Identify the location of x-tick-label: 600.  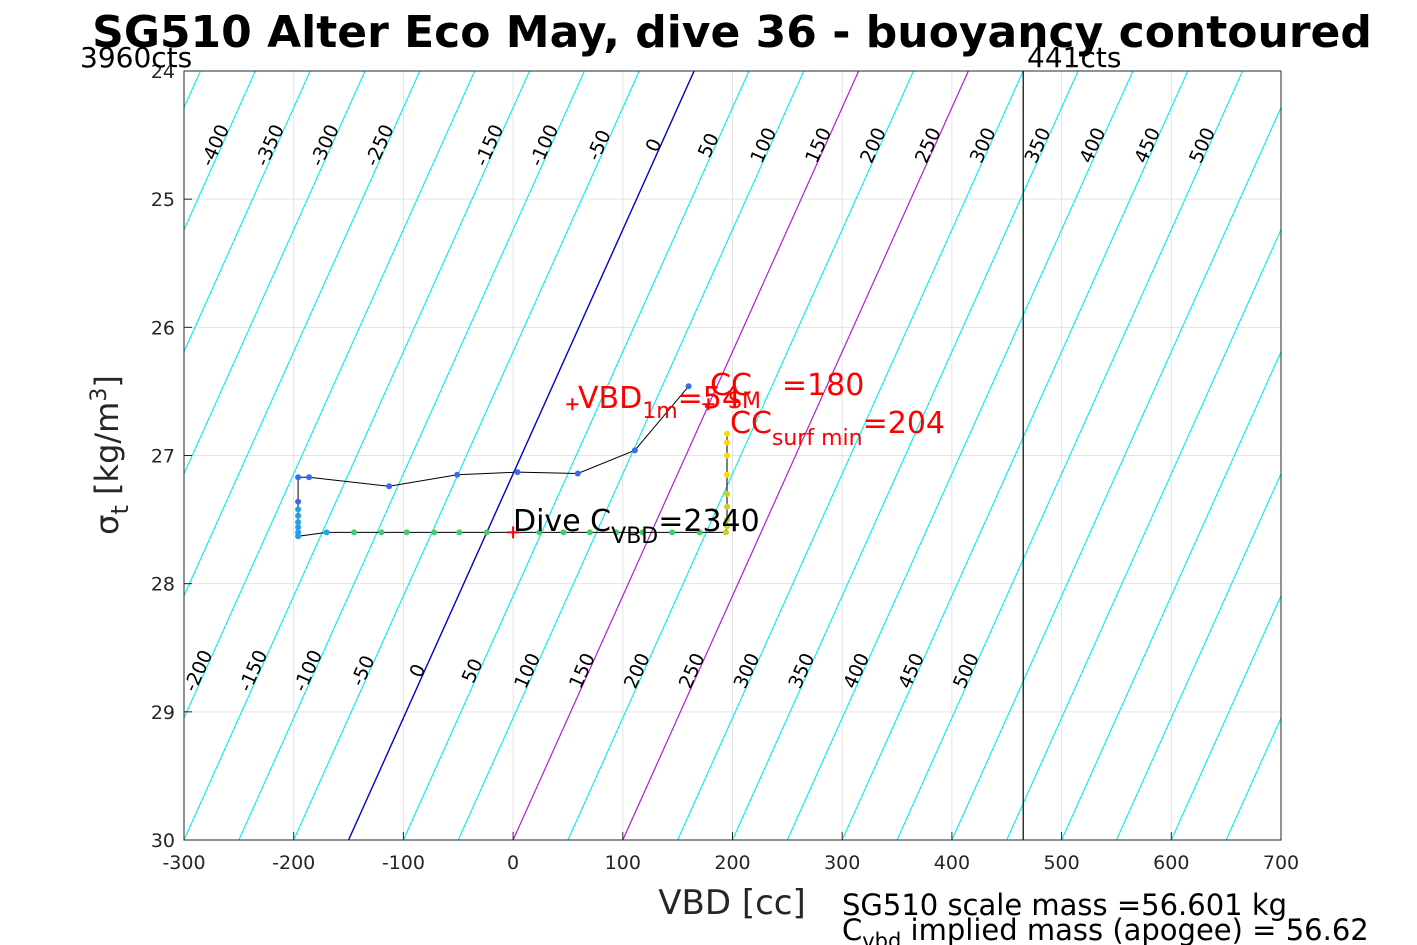
(1171, 863).